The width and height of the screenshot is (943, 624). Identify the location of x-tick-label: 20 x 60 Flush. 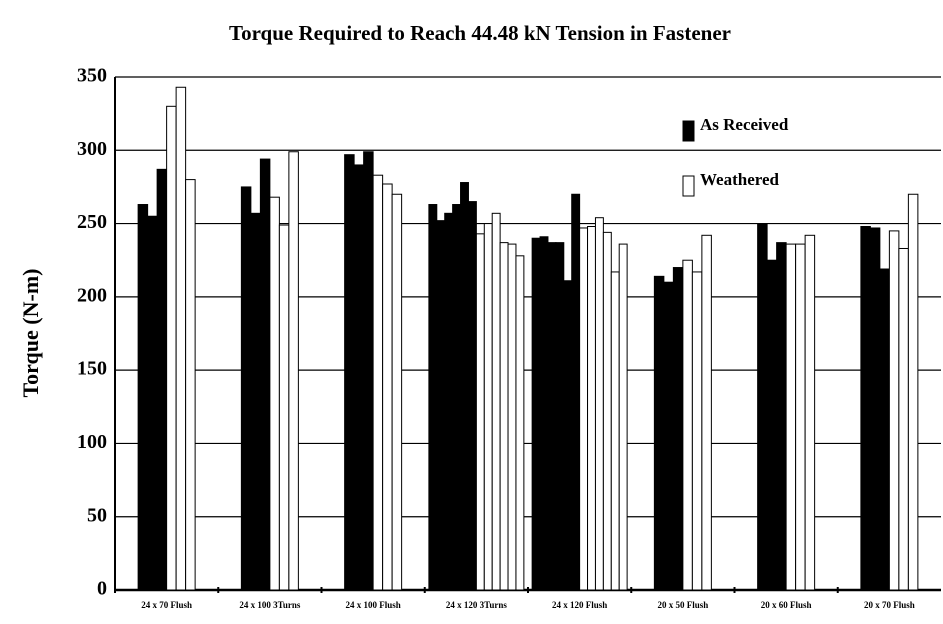
(786, 605).